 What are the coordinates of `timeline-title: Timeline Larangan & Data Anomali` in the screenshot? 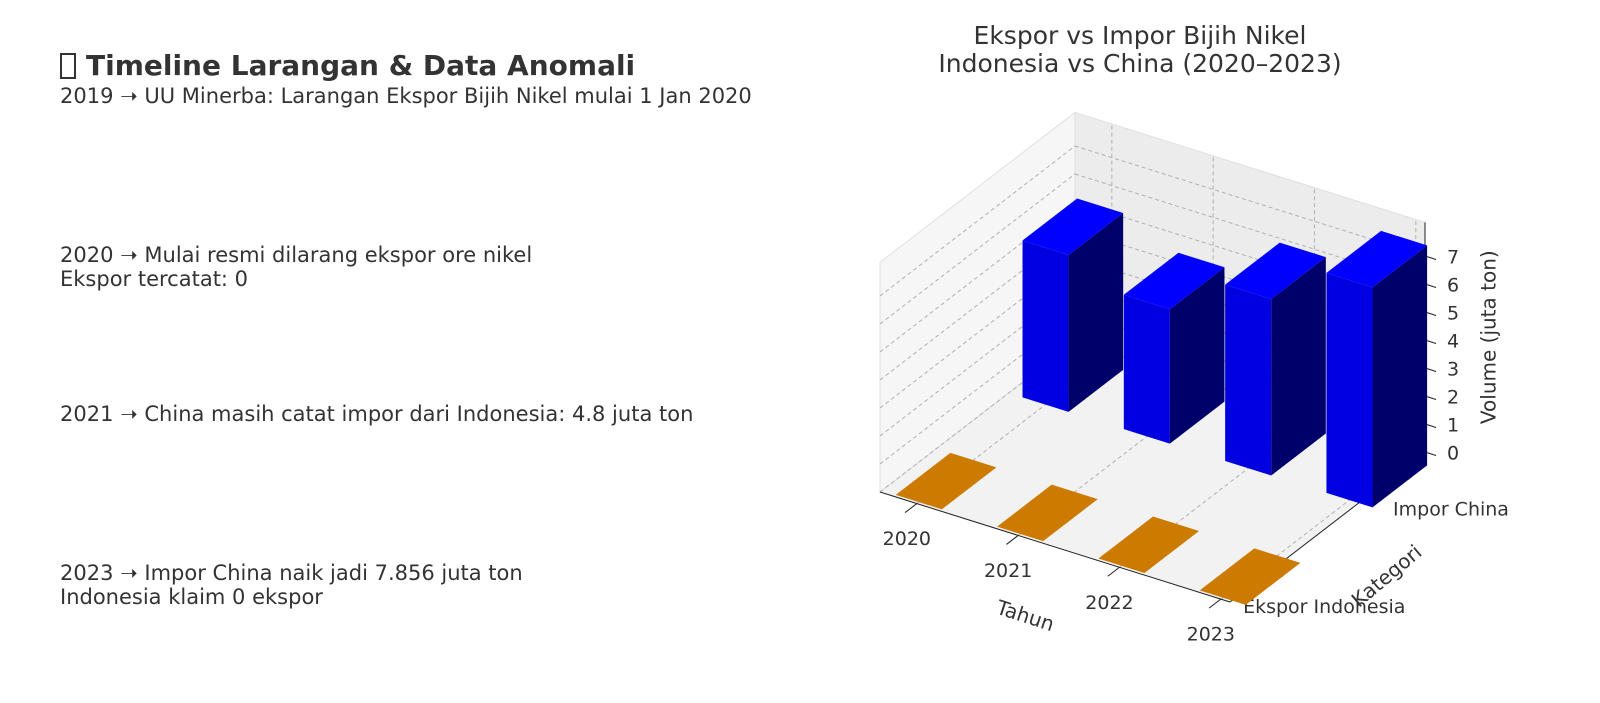 It's located at (360, 65).